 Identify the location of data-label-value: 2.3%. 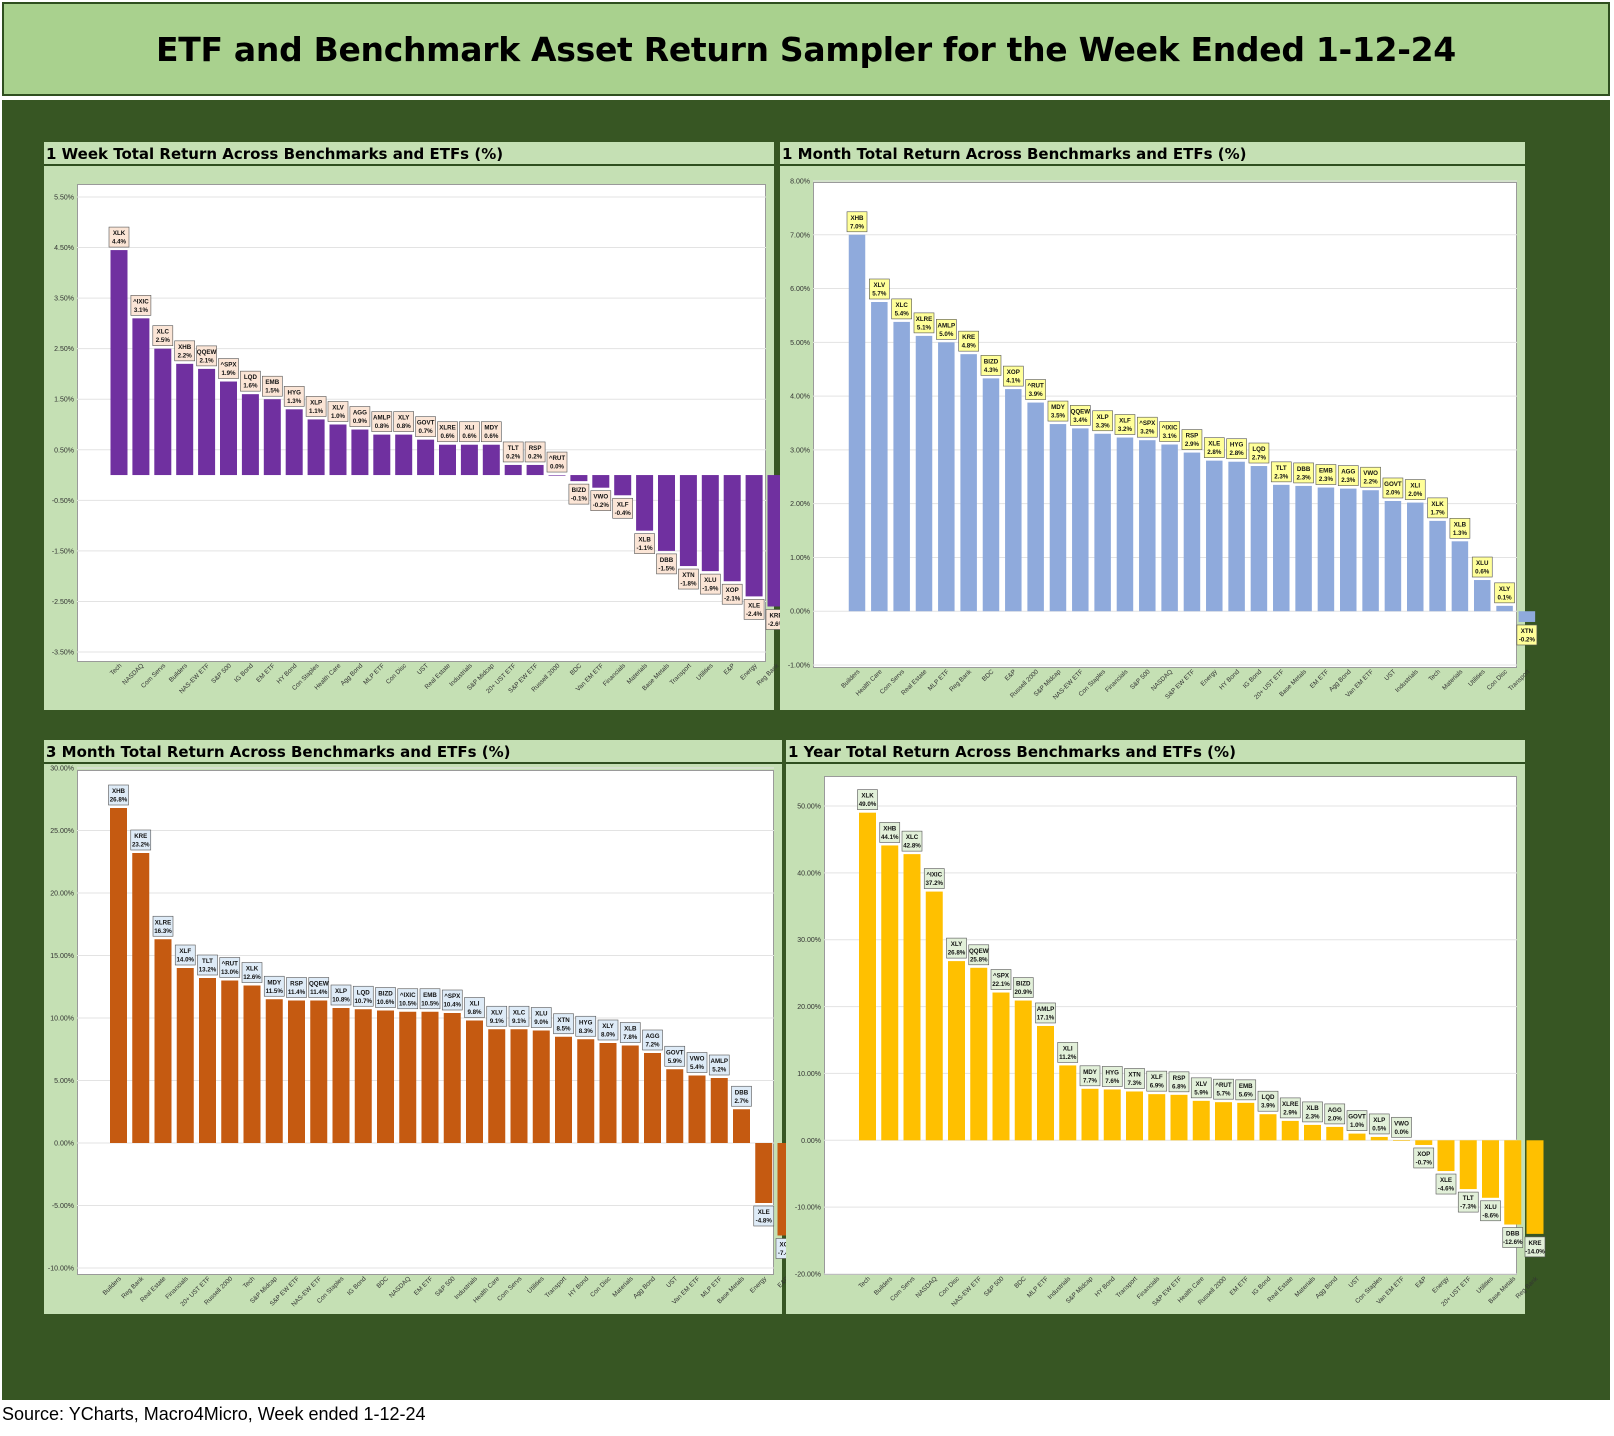
(1281, 476).